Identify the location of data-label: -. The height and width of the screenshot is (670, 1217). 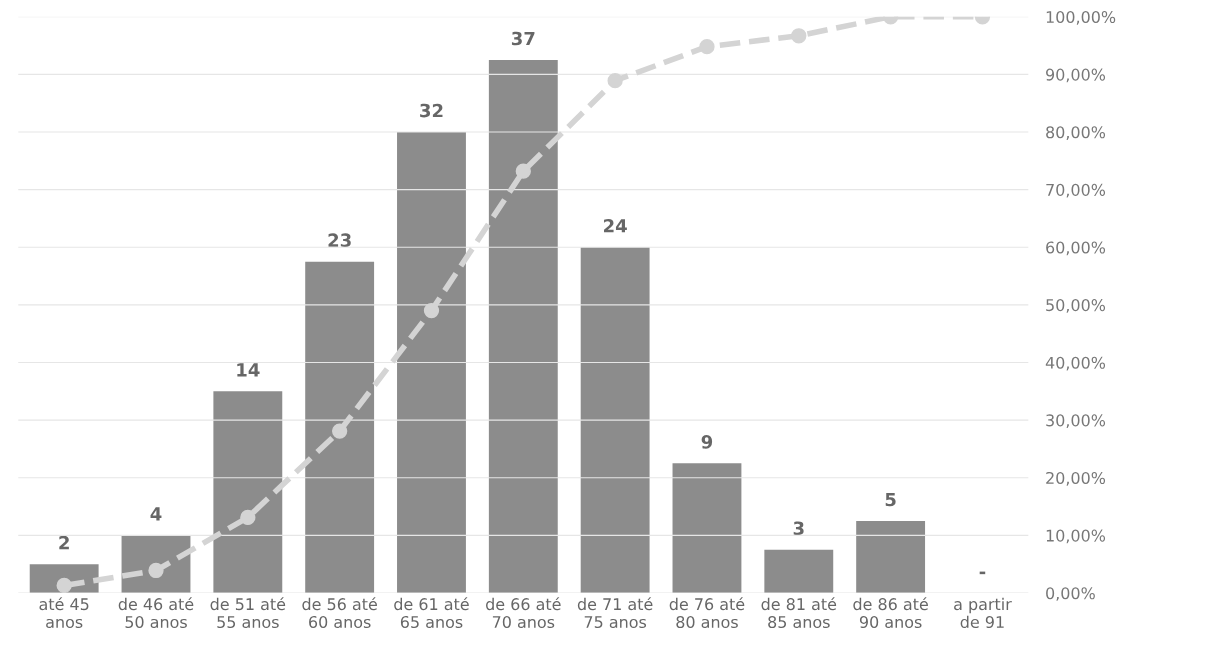
(982, 573).